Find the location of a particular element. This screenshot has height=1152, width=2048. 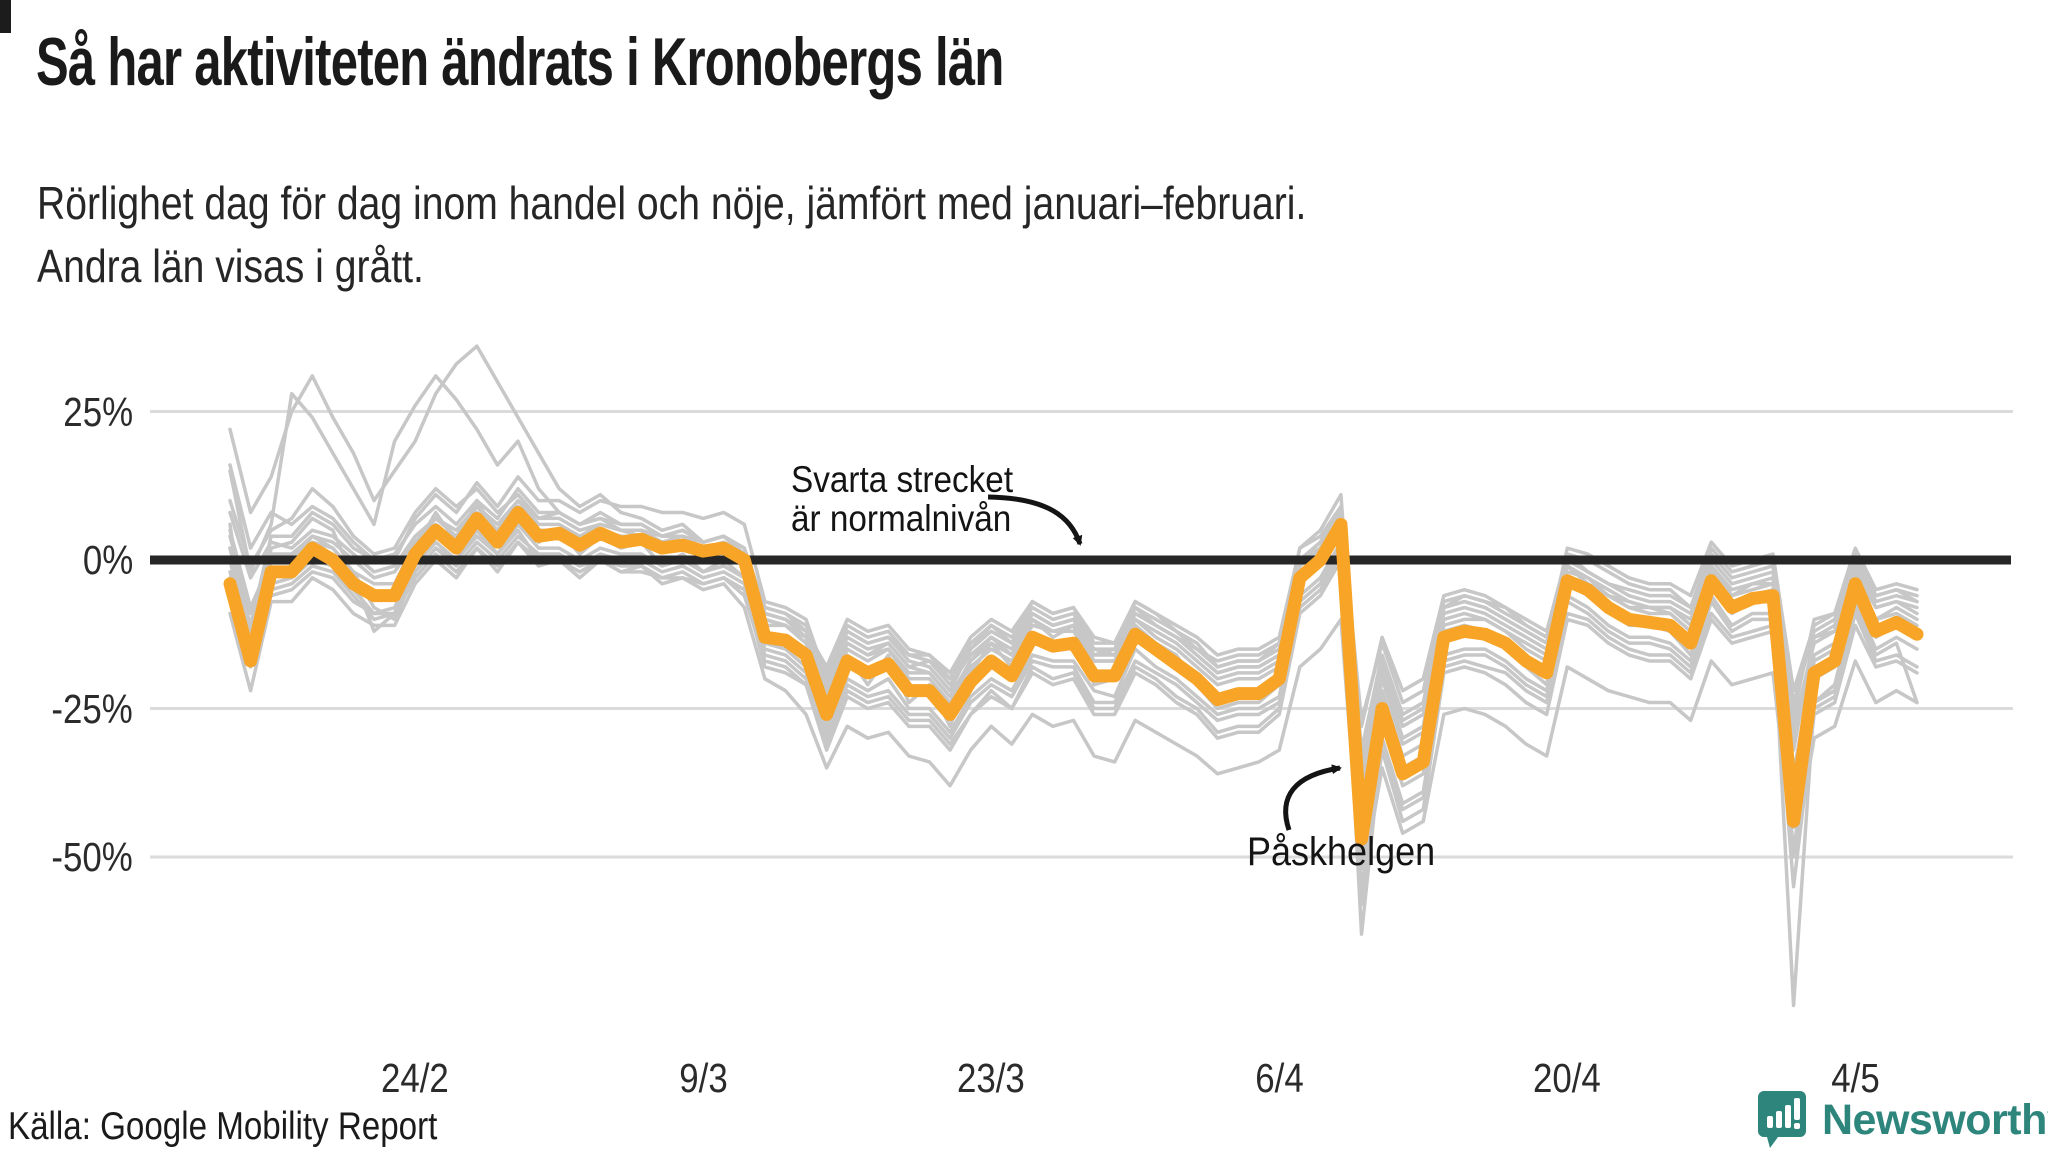

brand-logo: Newsworthy is located at coordinates (1902, 1120).